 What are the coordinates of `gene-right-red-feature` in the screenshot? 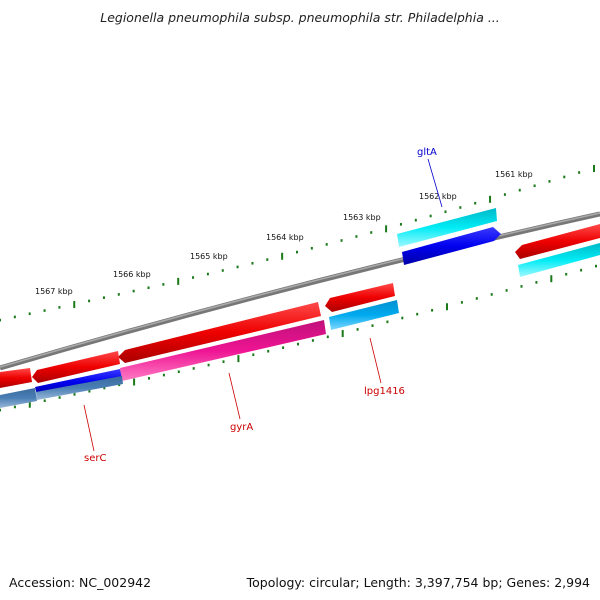 It's located at (557, 241).